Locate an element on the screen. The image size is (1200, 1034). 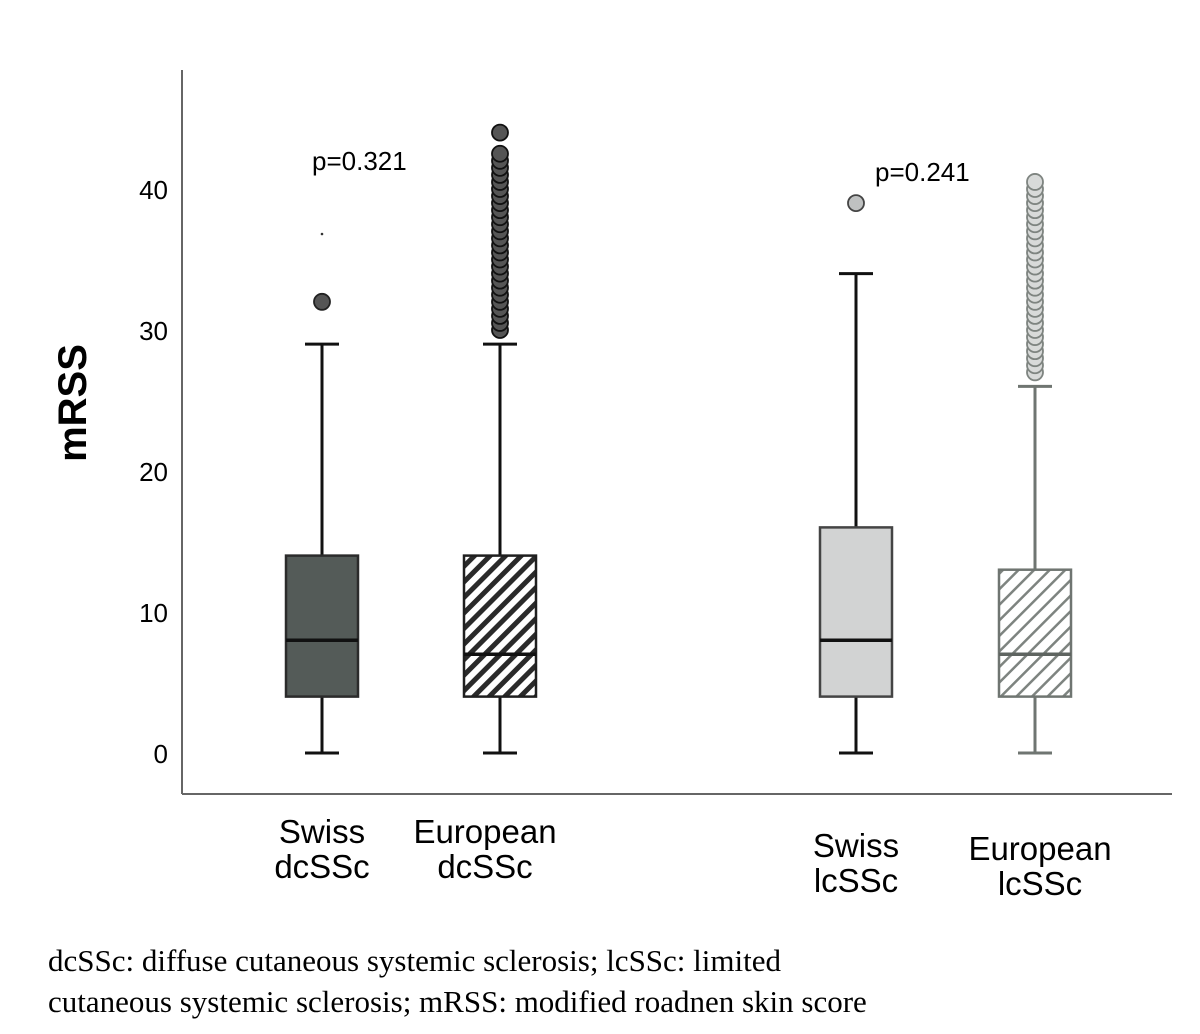
p-value-lcssc: p=0.241 is located at coordinates (922, 172).